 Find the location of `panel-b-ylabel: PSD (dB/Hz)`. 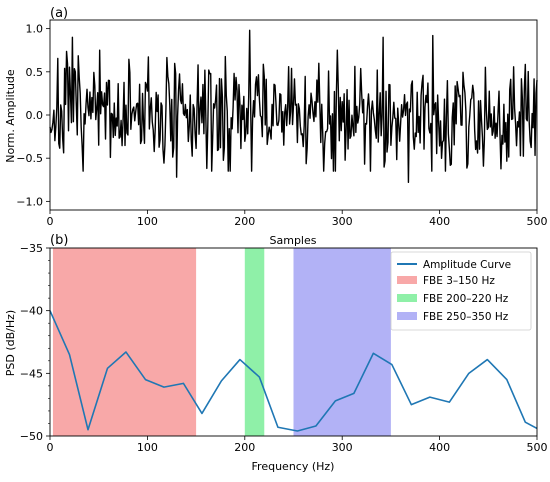

panel-b-ylabel: PSD (dB/Hz) is located at coordinates (10, 343).